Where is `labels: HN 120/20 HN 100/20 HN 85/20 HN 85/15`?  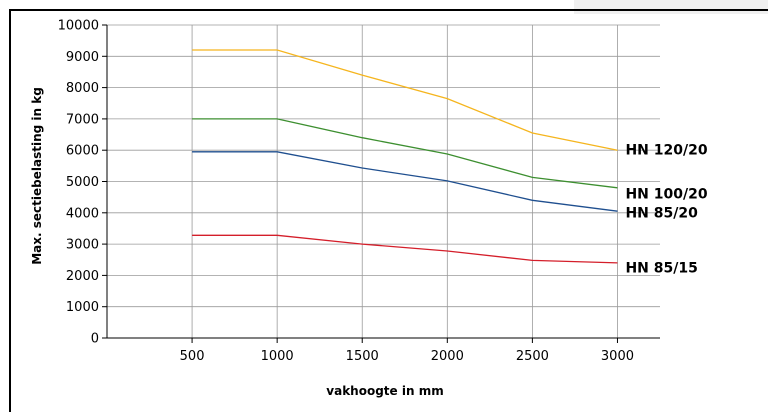
labels: HN 120/20 HN 100/20 HN 85/20 HN 85/15 is located at coordinates (666, 210).